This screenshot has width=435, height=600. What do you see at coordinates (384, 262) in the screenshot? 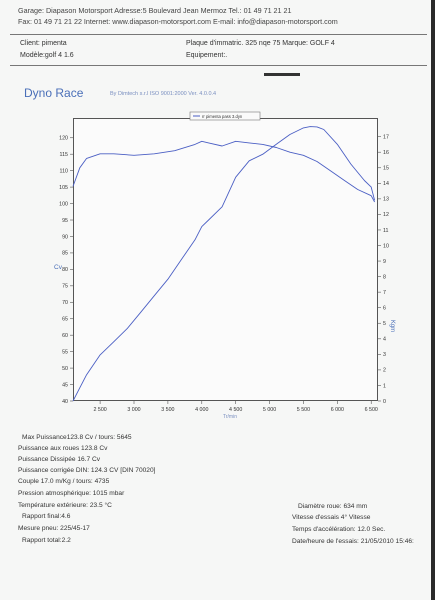
I see `y2-tick-label: 9` at bounding box center [384, 262].